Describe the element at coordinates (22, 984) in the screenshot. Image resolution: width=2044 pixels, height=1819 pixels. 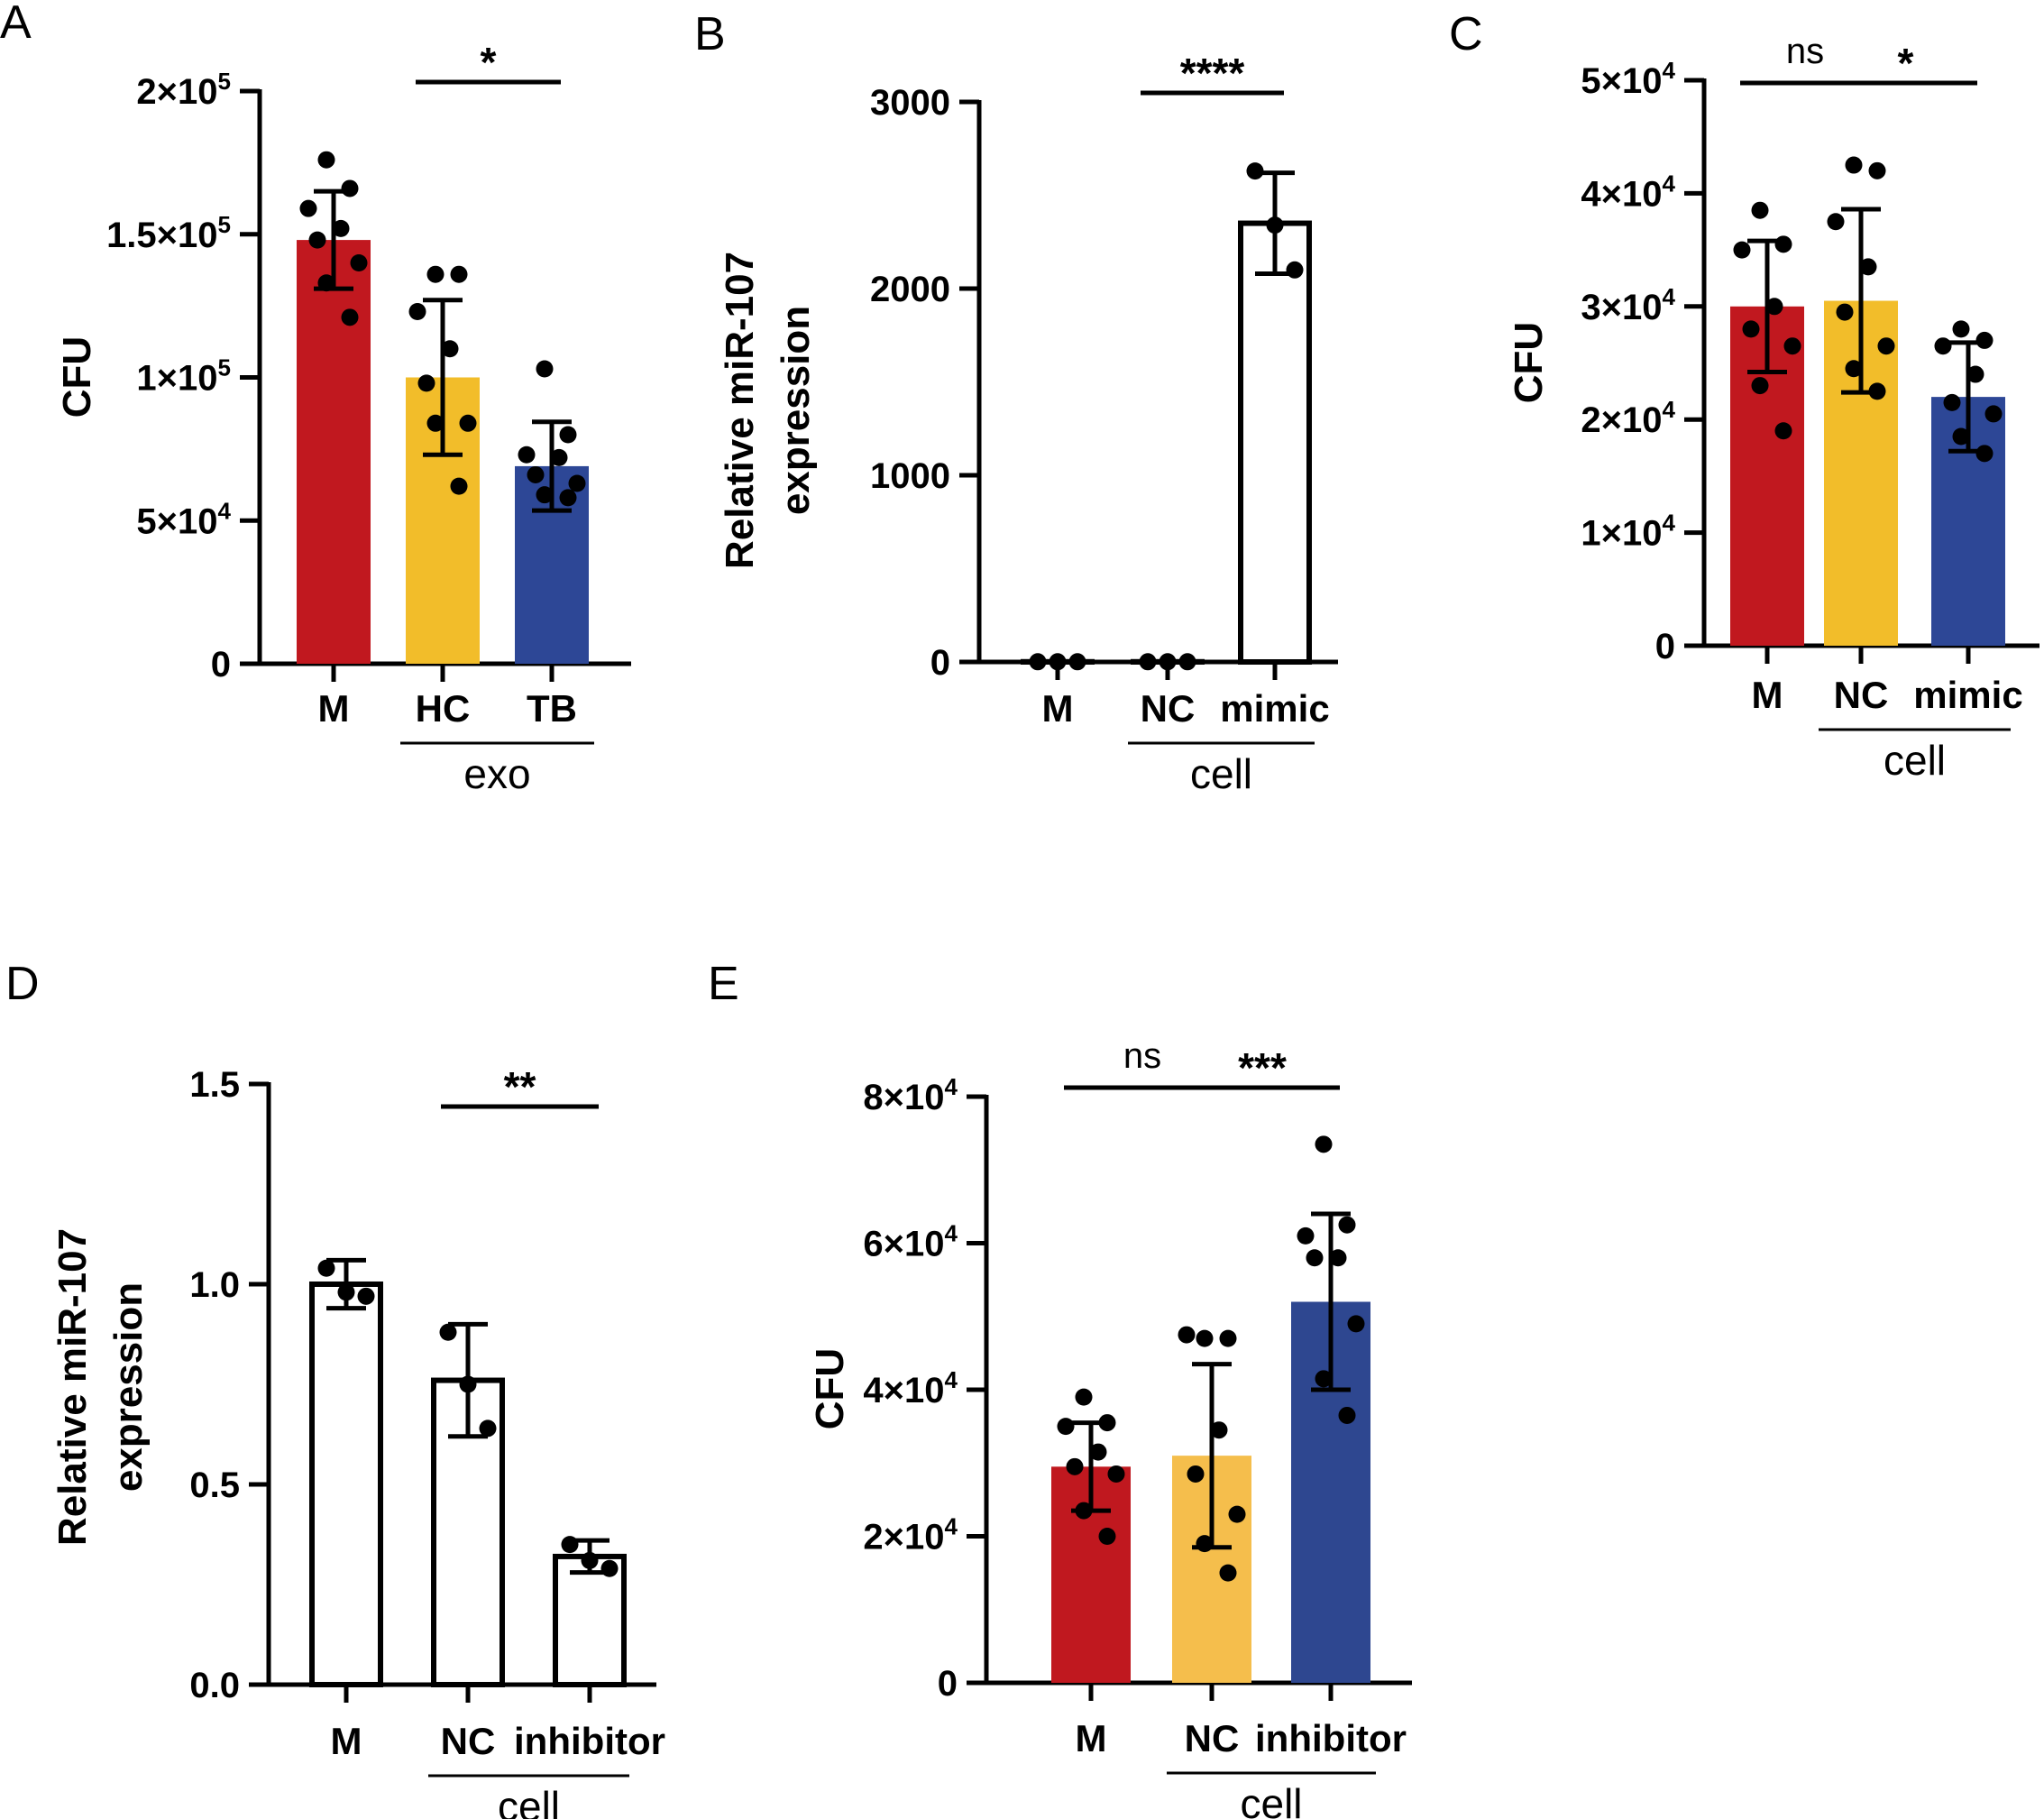
I see `panel-label: D` at that location.